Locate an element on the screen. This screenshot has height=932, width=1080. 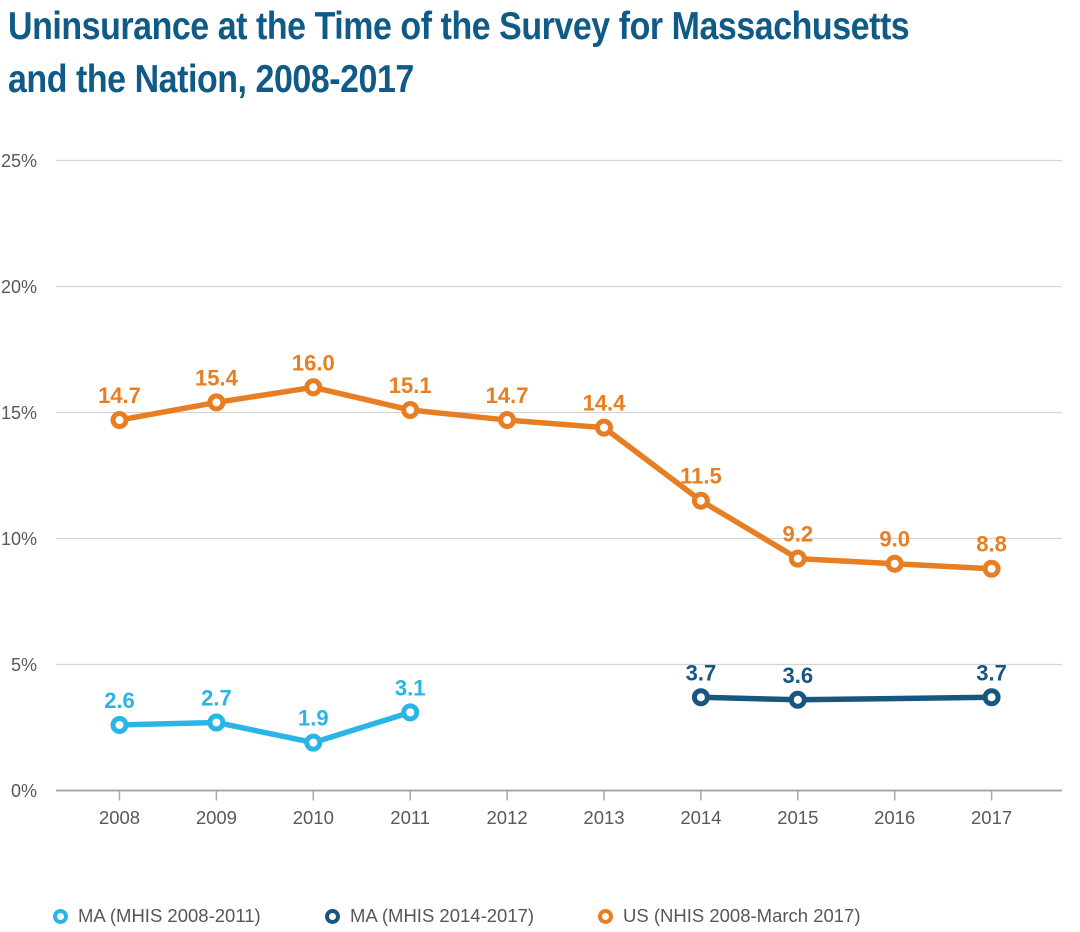
data-point-label: 3.6 is located at coordinates (798, 675).